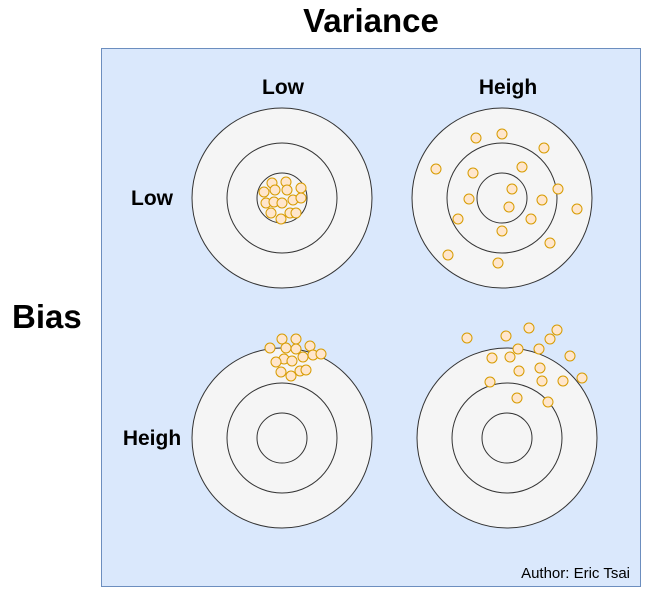  I want to click on target-low-bias-high-variance, so click(502, 198).